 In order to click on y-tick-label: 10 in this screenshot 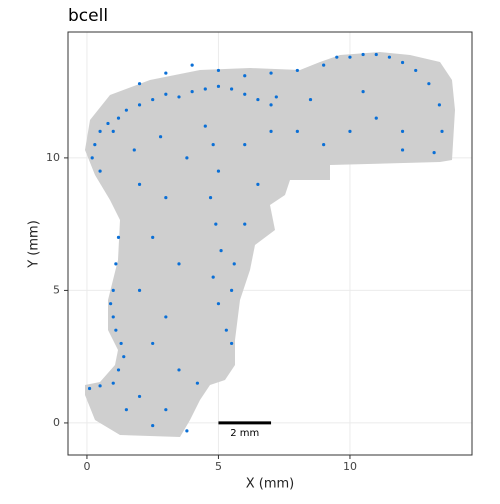, I will do `click(53, 157)`.